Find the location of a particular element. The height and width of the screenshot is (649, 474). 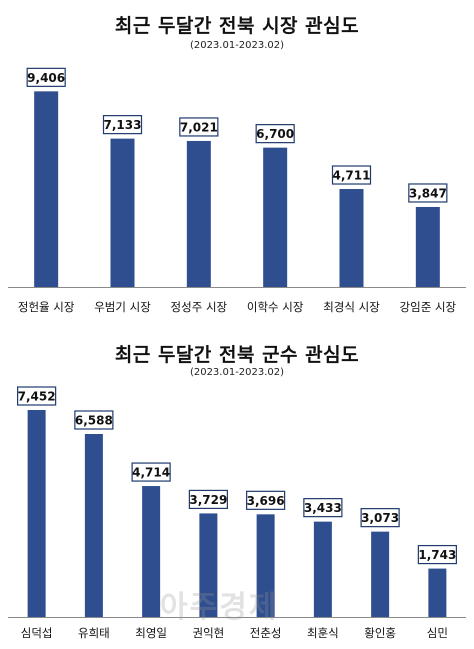

data-label-text: 4,711 is located at coordinates (352, 176).